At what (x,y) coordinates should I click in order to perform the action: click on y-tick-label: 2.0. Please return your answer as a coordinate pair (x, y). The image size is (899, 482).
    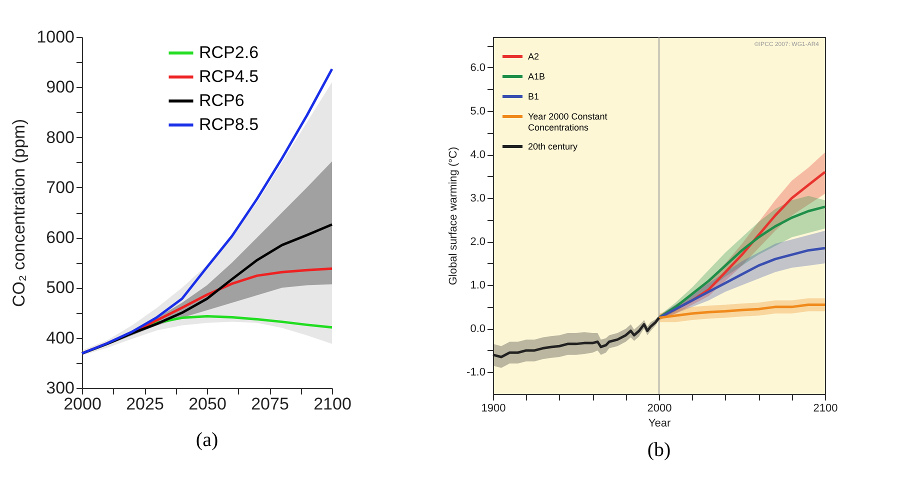
    Looking at the image, I should click on (478, 242).